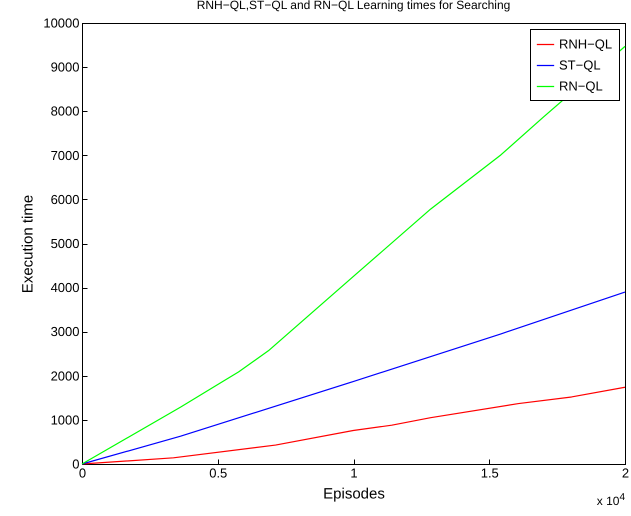 The height and width of the screenshot is (516, 631). Describe the element at coordinates (65, 199) in the screenshot. I see `y-tick-label: 6000` at that location.